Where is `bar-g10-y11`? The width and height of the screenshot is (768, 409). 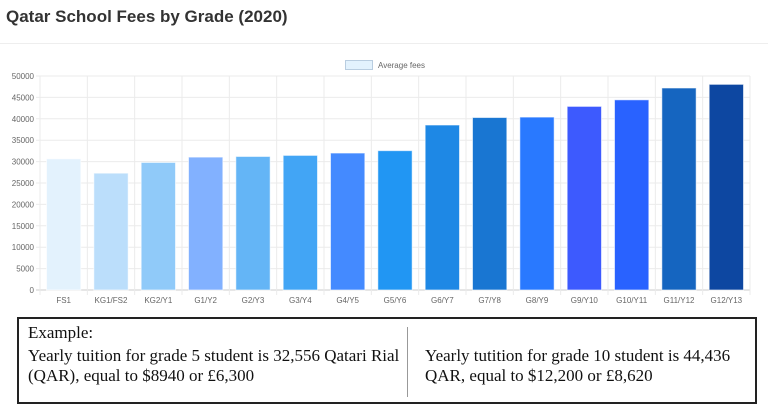 bar-g10-y11 is located at coordinates (632, 195).